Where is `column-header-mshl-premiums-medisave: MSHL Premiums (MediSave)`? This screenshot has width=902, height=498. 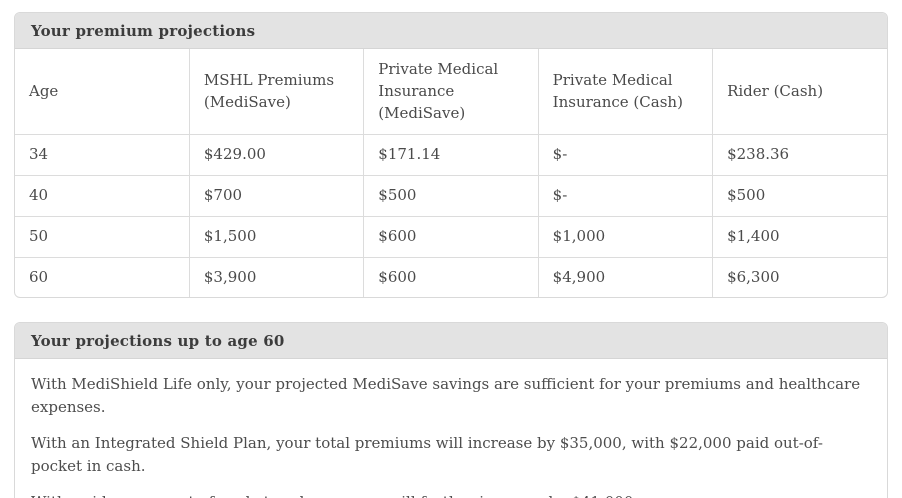 column-header-mshl-premiums-medisave: MSHL Premiums (MediSave) is located at coordinates (276, 92).